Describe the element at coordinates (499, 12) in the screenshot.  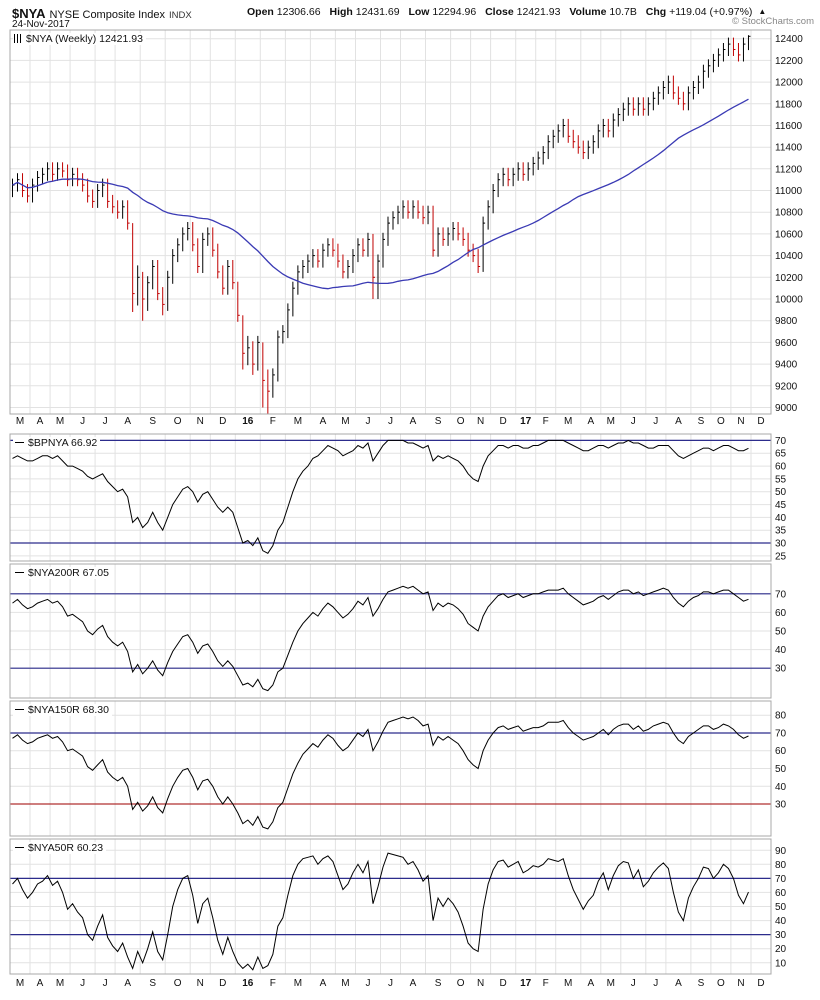
I see `close-label: Close` at that location.